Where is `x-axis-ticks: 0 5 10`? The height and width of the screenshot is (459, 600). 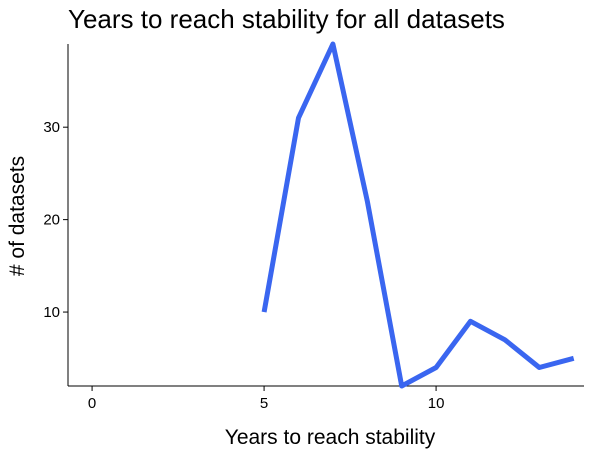
x-axis-ticks: 0 5 10 is located at coordinates (266, 399).